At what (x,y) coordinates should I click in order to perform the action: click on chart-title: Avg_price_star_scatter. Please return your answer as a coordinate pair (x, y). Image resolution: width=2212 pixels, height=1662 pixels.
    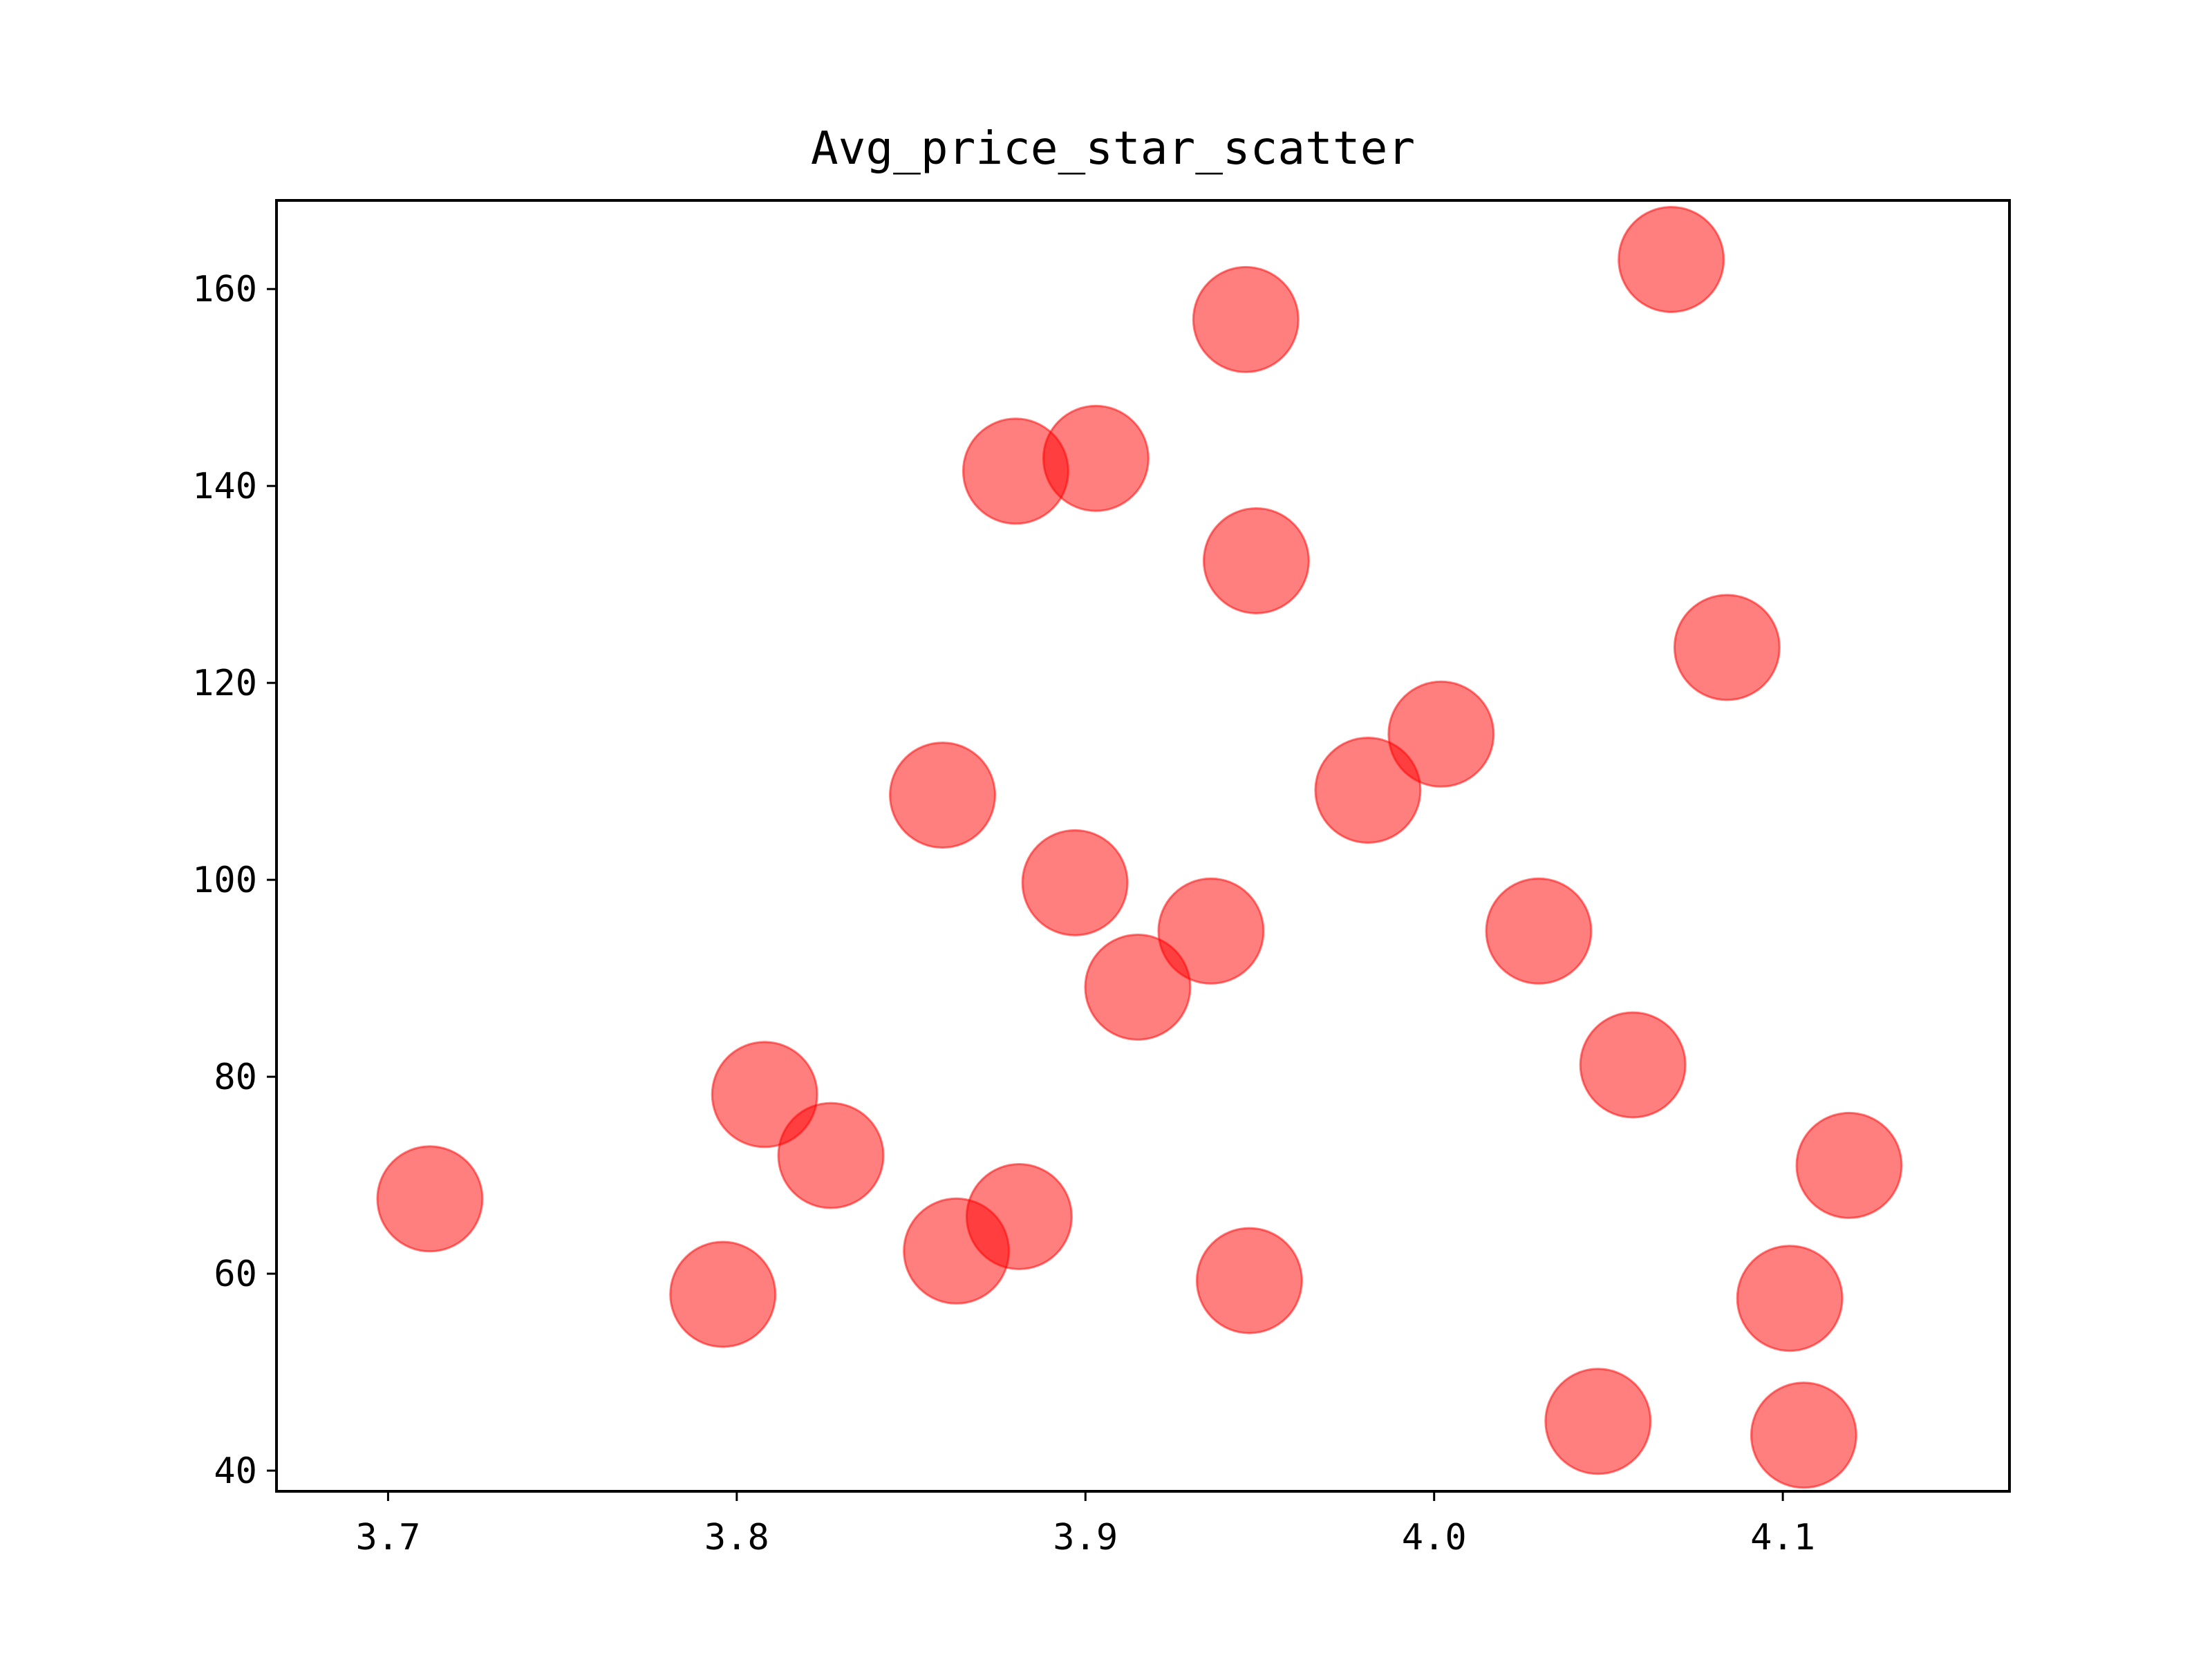
    Looking at the image, I should click on (1113, 148).